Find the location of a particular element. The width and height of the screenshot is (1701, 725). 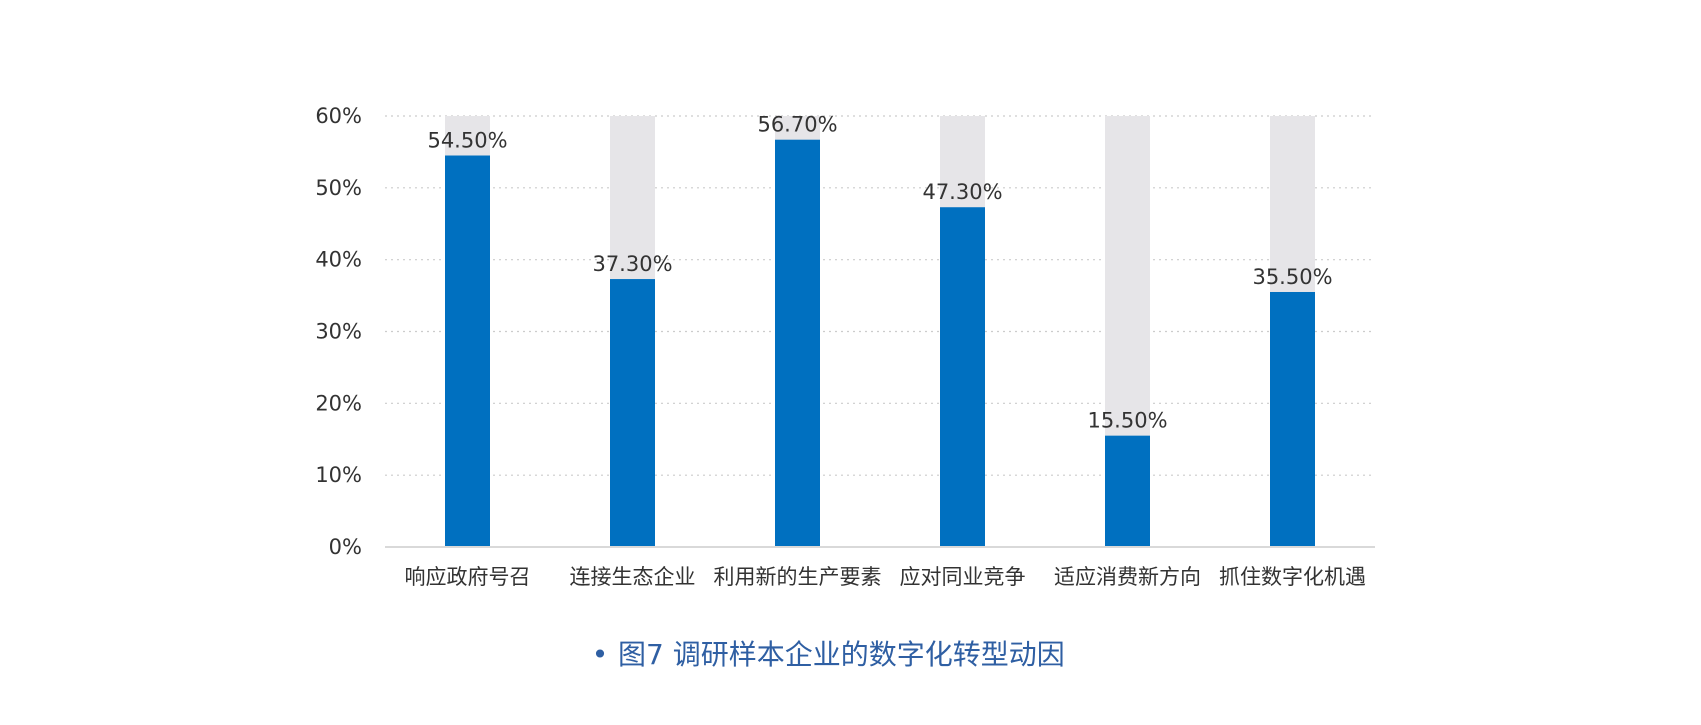

y-tick-label: 30% is located at coordinates (338, 332).